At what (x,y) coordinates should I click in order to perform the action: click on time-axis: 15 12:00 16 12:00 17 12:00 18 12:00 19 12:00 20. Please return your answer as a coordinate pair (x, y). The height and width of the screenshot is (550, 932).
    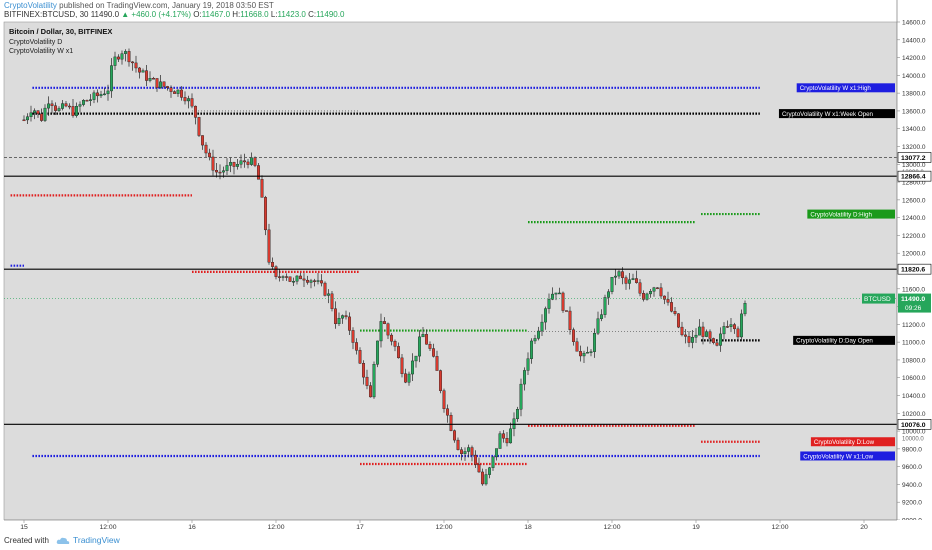
    Looking at the image, I should click on (466, 525).